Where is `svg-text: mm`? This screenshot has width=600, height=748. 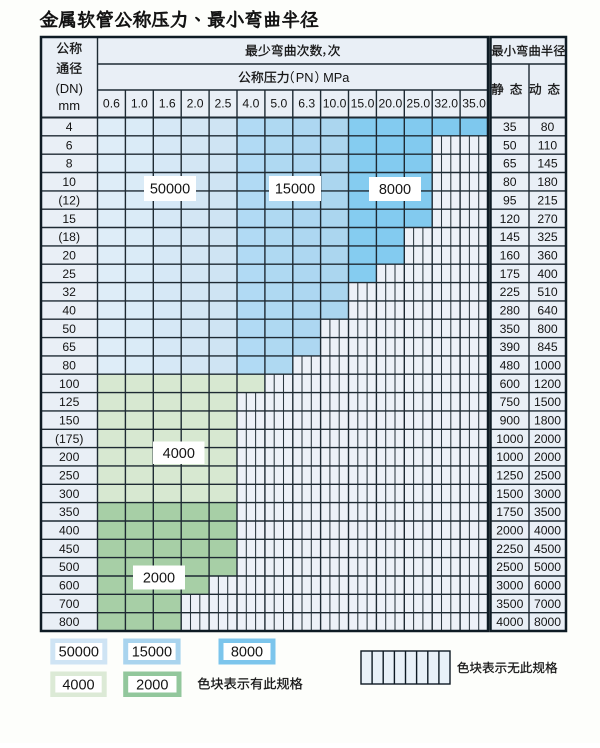 svg-text: mm is located at coordinates (69, 105).